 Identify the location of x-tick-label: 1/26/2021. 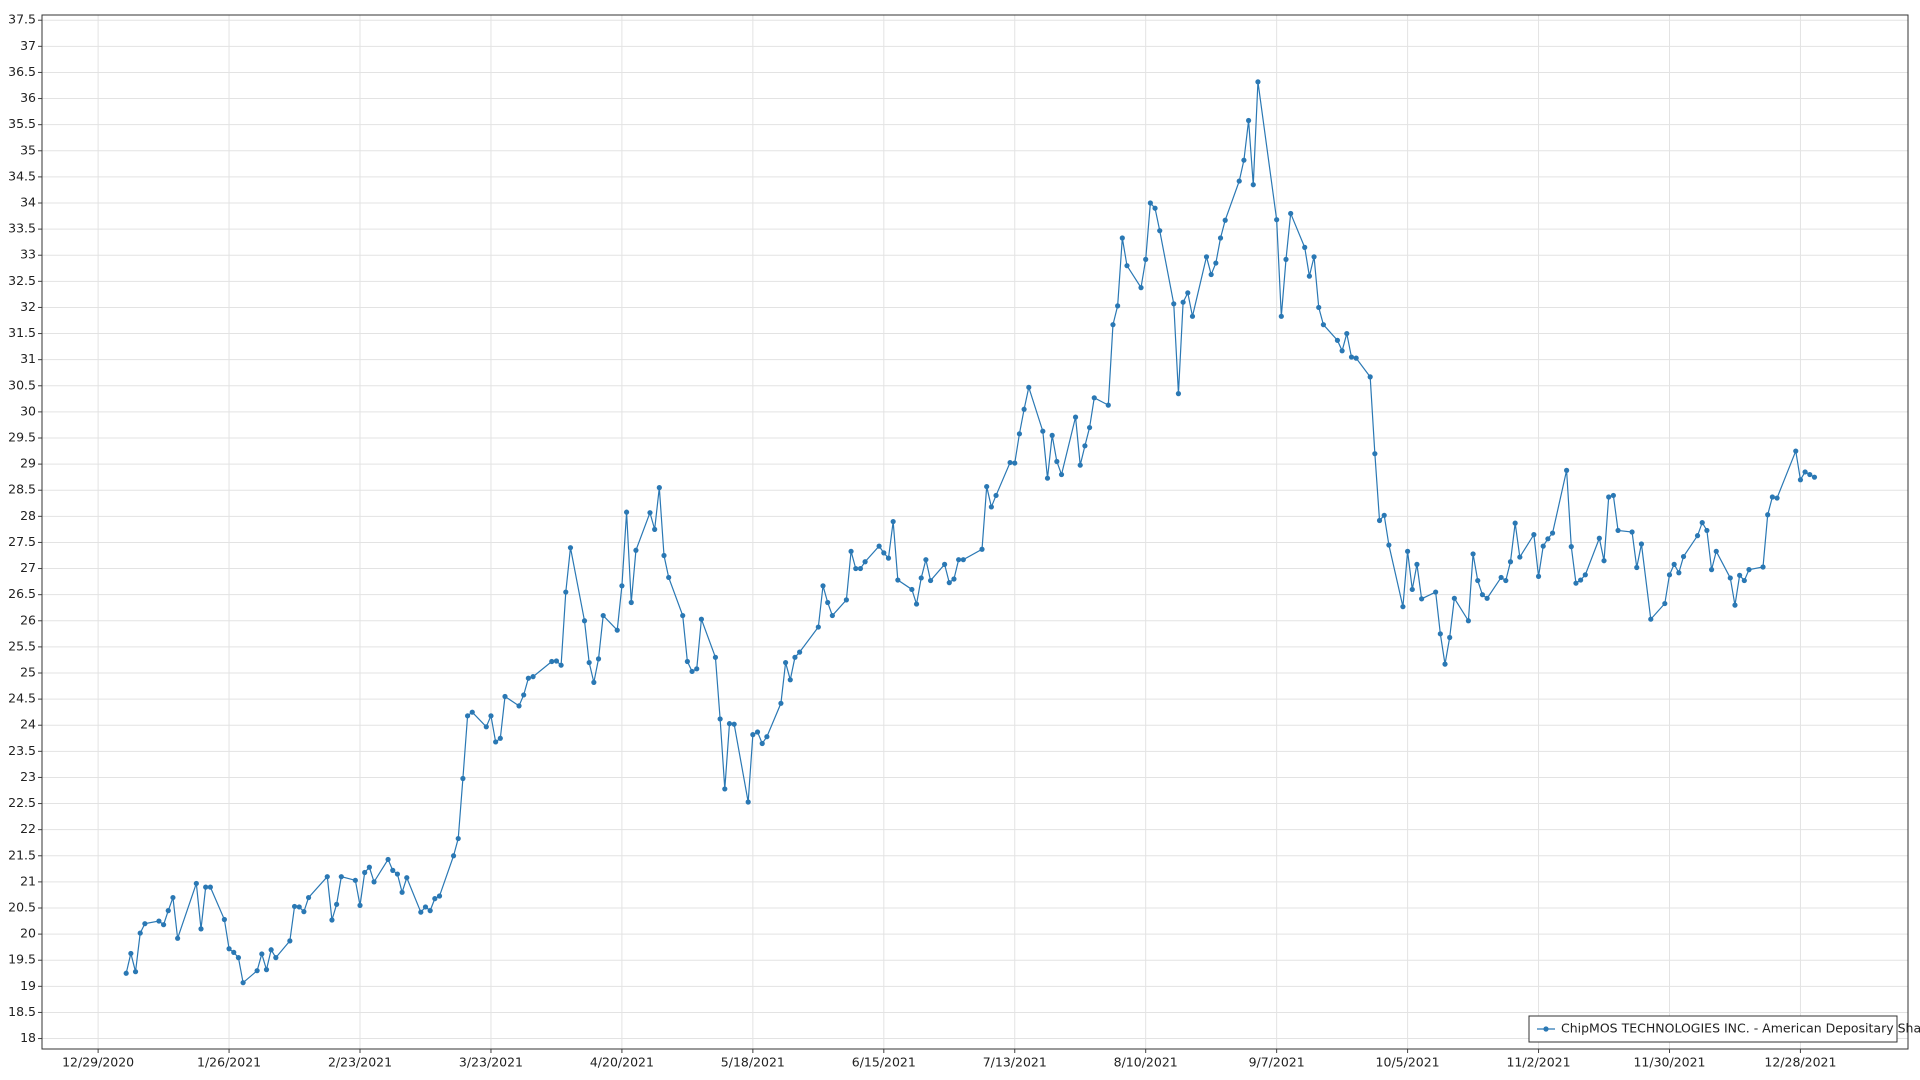
(229, 1062).